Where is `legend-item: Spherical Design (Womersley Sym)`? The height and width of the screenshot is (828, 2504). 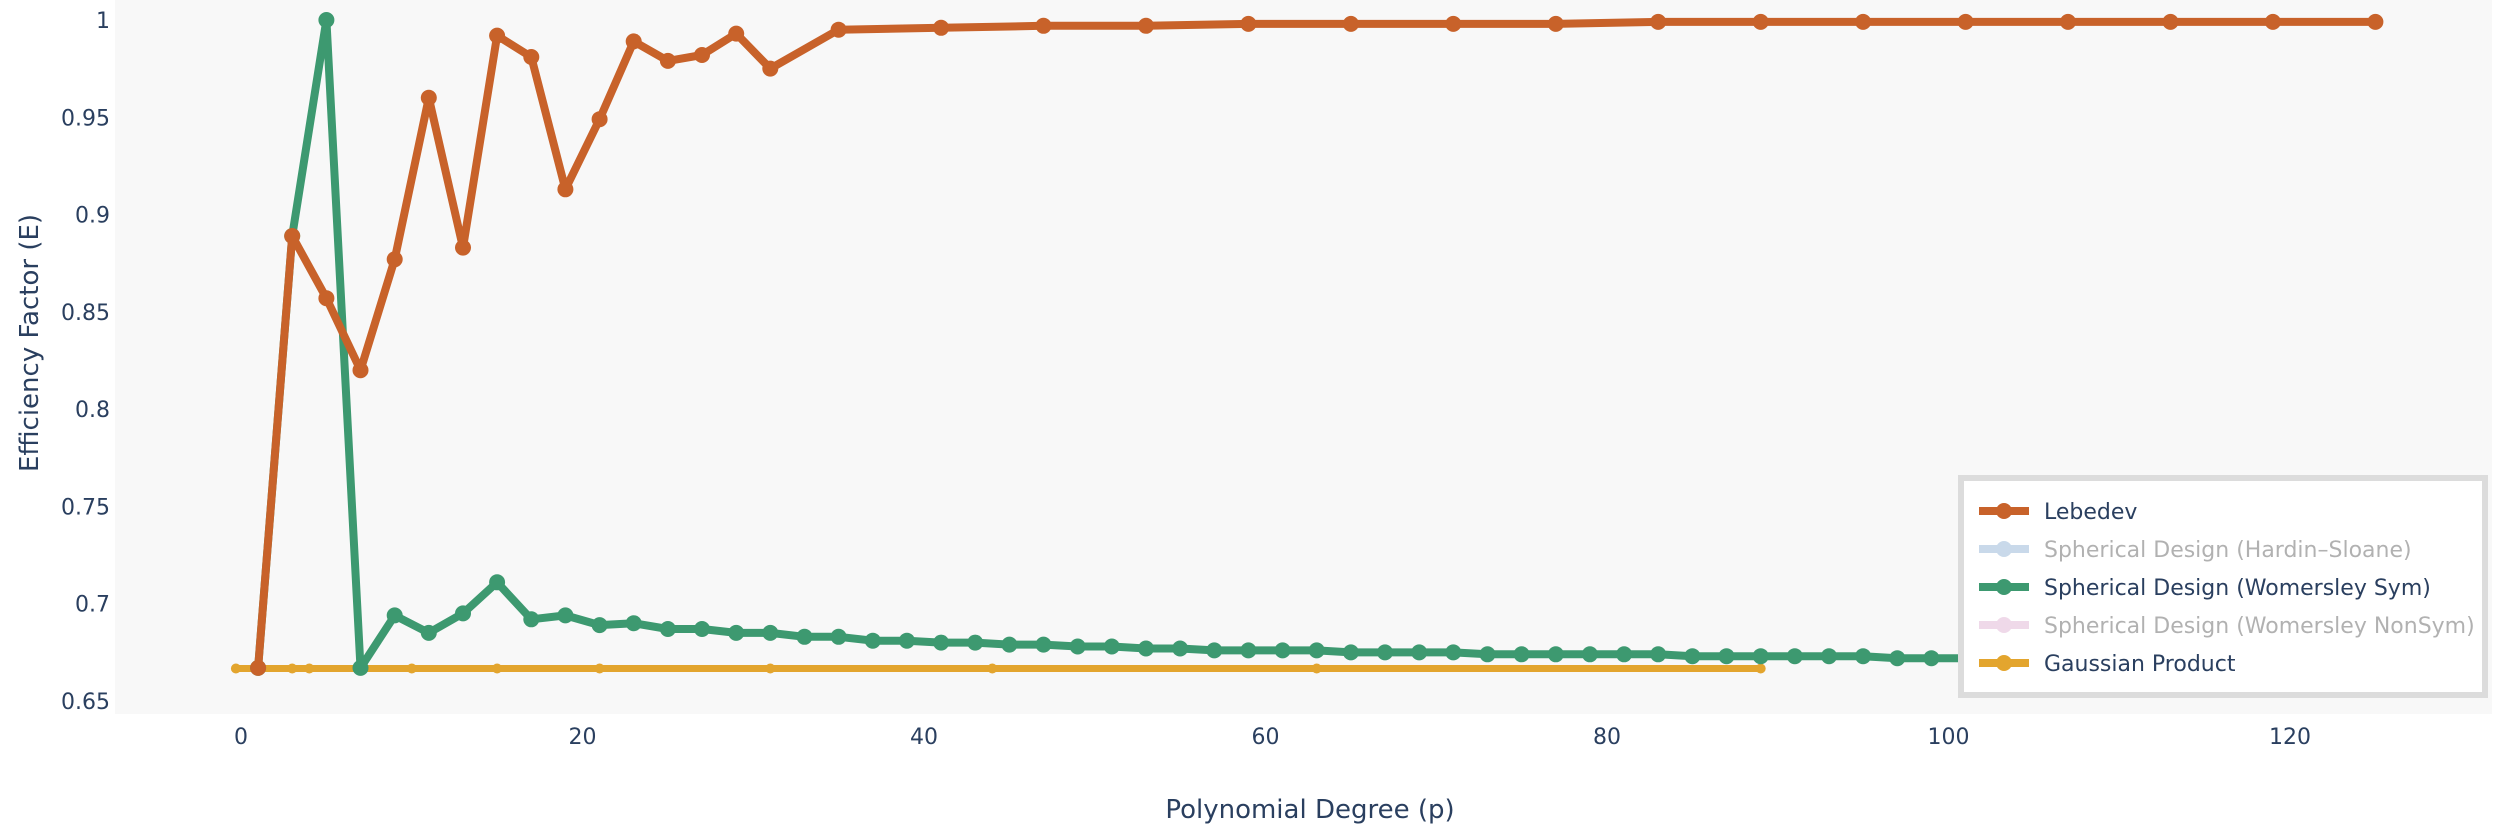
legend-item: Spherical Design (Womersley Sym) is located at coordinates (2205, 588).